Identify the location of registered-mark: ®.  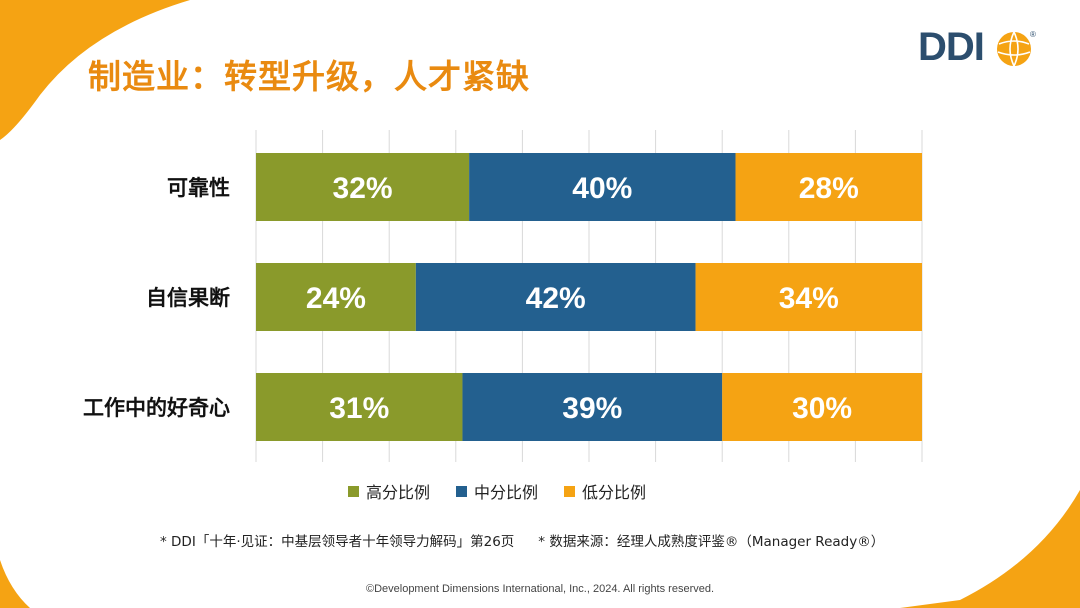
(1033, 34).